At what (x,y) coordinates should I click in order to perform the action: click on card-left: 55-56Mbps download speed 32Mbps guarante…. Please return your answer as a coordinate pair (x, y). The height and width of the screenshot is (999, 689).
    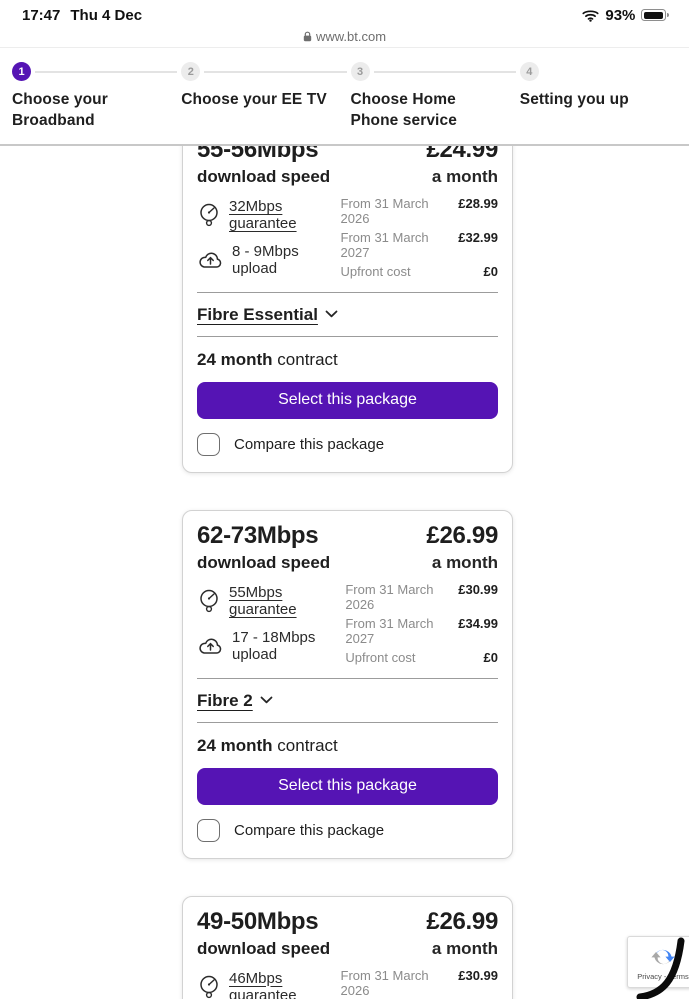
    Looking at the image, I should click on (269, 207).